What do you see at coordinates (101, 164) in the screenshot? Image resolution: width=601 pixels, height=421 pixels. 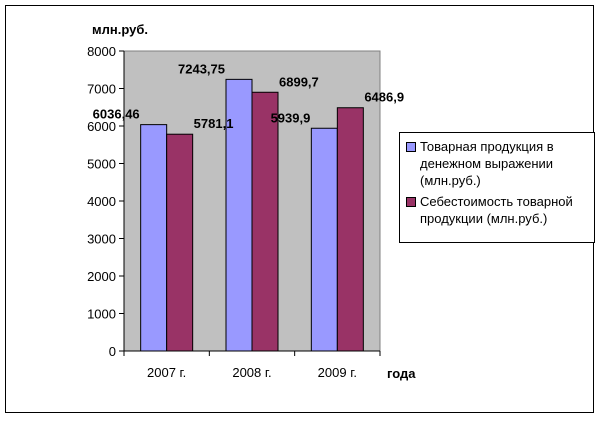 I see `y-tick-label: 5000` at bounding box center [101, 164].